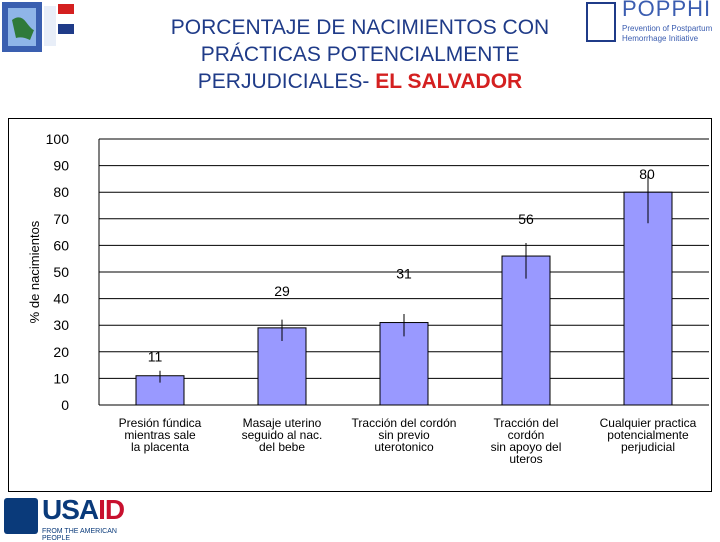 The height and width of the screenshot is (542, 720). What do you see at coordinates (449, 81) in the screenshot?
I see `title-country: EL SALVADOR` at bounding box center [449, 81].